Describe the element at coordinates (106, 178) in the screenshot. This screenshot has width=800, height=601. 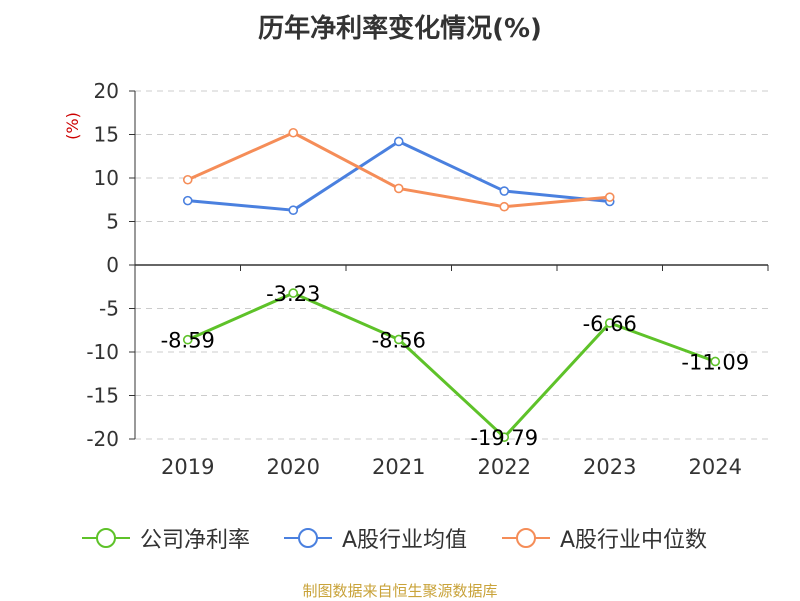
I see `y-tick-label: 10` at that location.